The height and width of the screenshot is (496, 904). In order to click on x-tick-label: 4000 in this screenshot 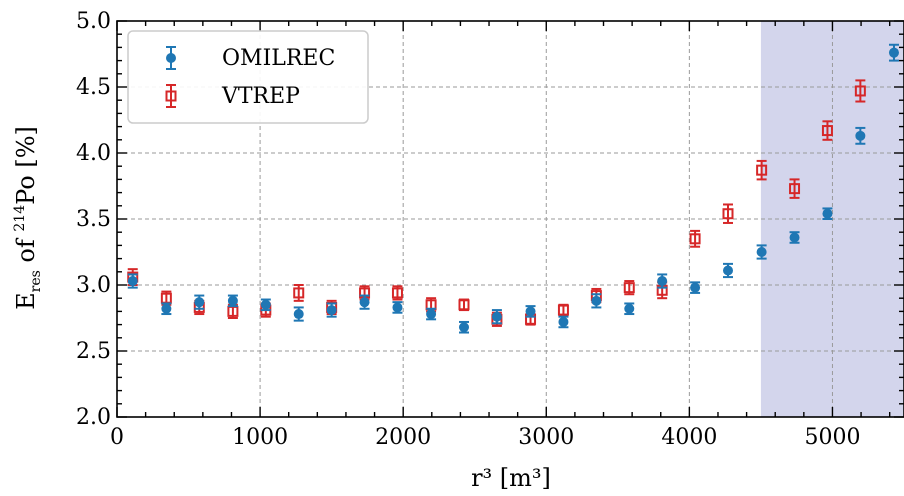, I will do `click(689, 437)`.